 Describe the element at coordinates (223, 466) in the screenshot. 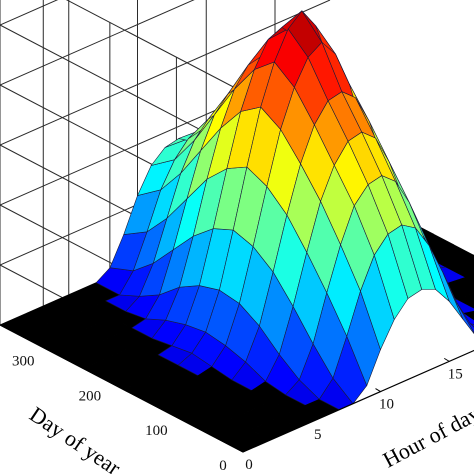

I see `day-tick-label: 0` at that location.